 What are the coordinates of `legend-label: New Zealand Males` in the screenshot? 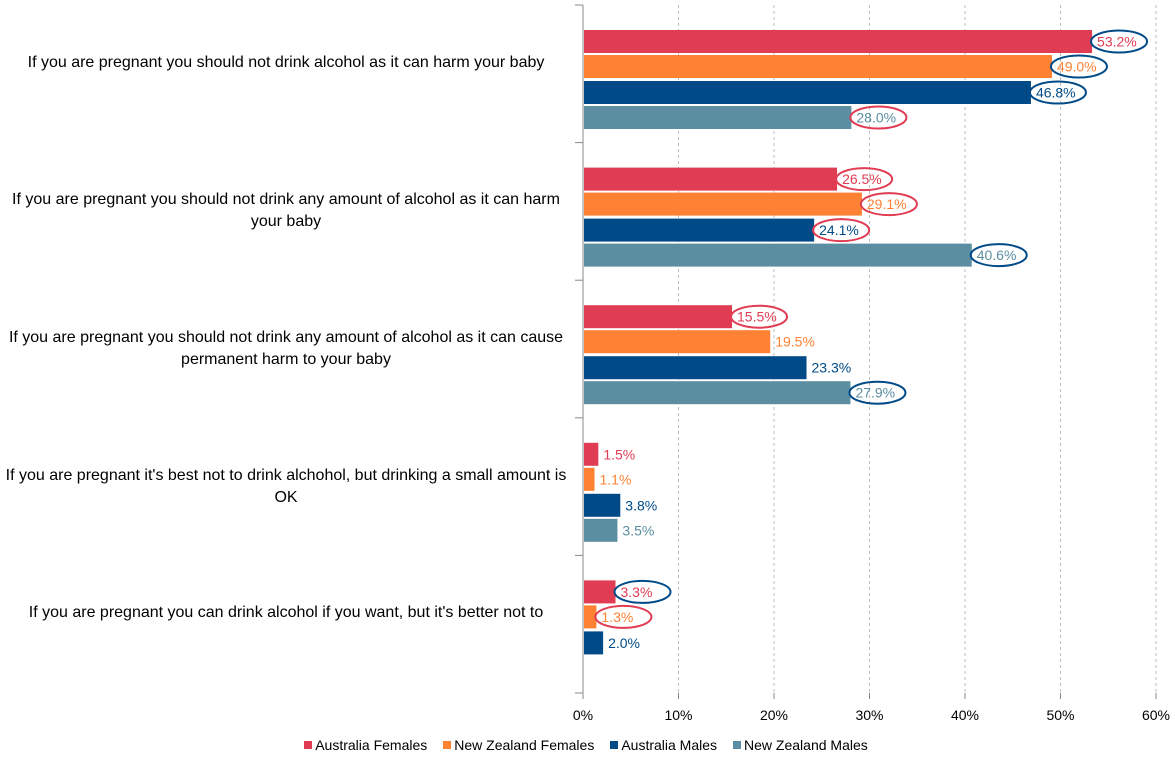 It's located at (806, 745).